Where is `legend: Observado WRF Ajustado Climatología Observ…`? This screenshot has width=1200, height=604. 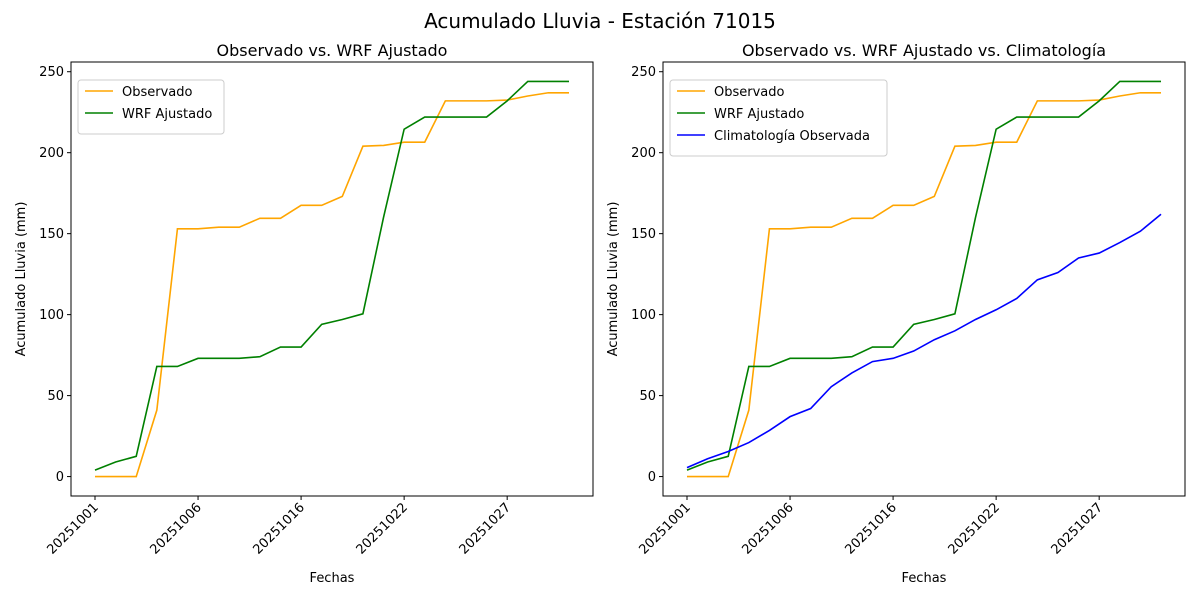
legend: Observado WRF Ajustado Climatología Observ… is located at coordinates (778, 118).